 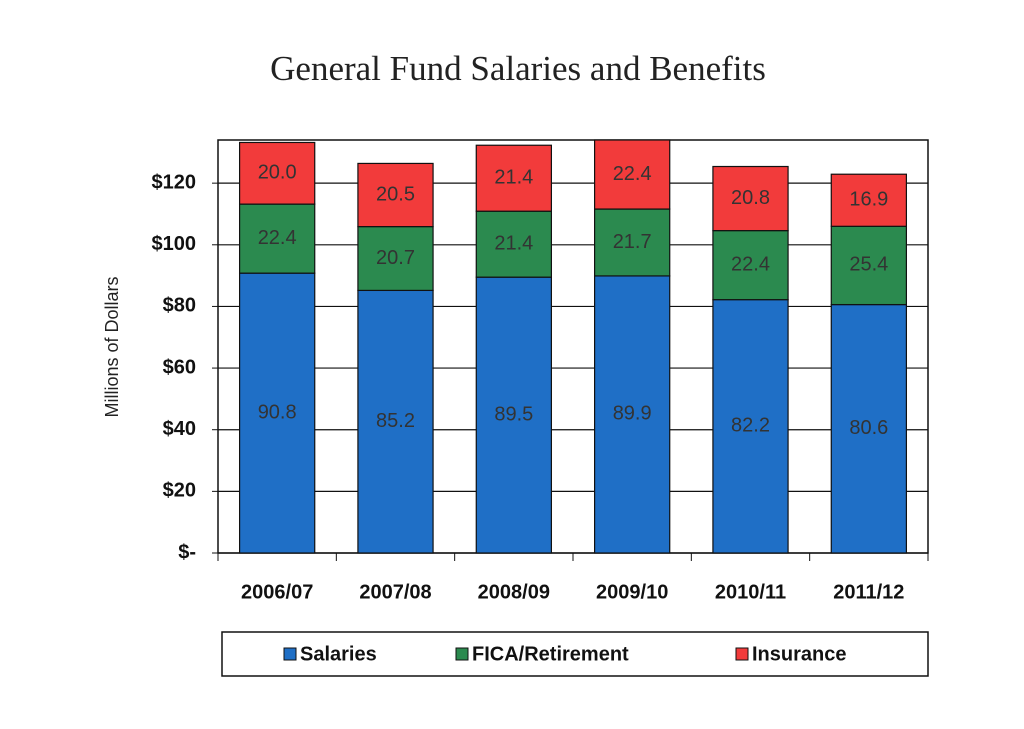 What do you see at coordinates (174, 182) in the screenshot?
I see `y-tick-label: $120` at bounding box center [174, 182].